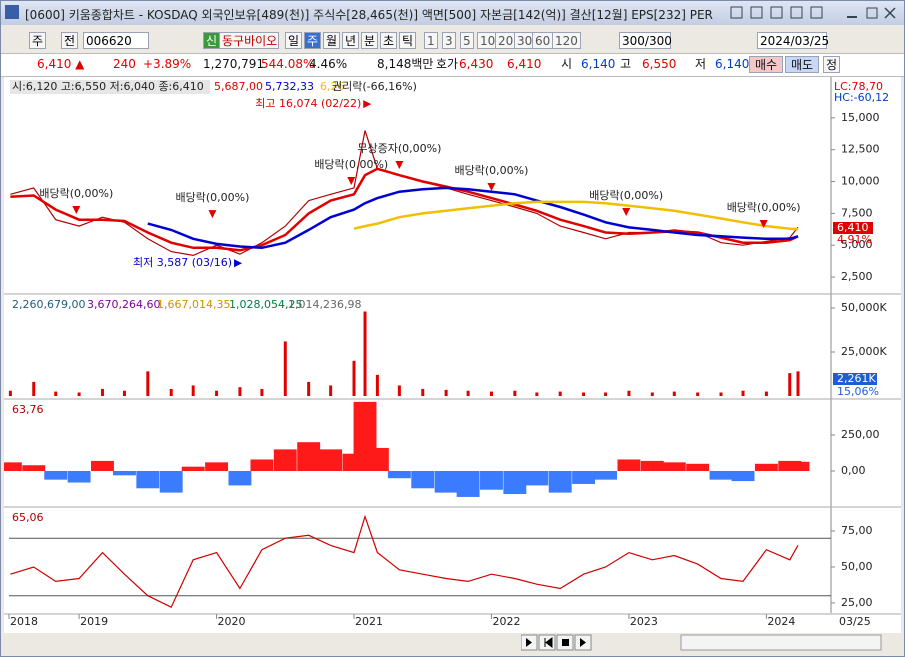 Image resolution: width=905 pixels, height=657 pixels. What do you see at coordinates (123, 304) in the screenshot?
I see `panel-header: 3,670,264,60` at bounding box center [123, 304].